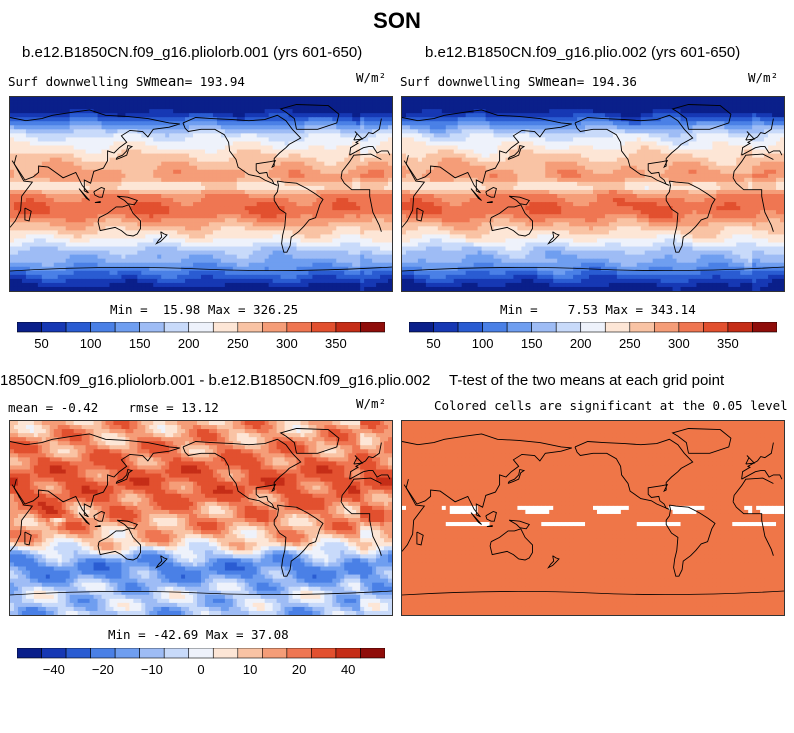  Describe the element at coordinates (201, 339) in the screenshot. I see `panel-1-colorbar: 50 100 150 200 250 300 350` at that location.